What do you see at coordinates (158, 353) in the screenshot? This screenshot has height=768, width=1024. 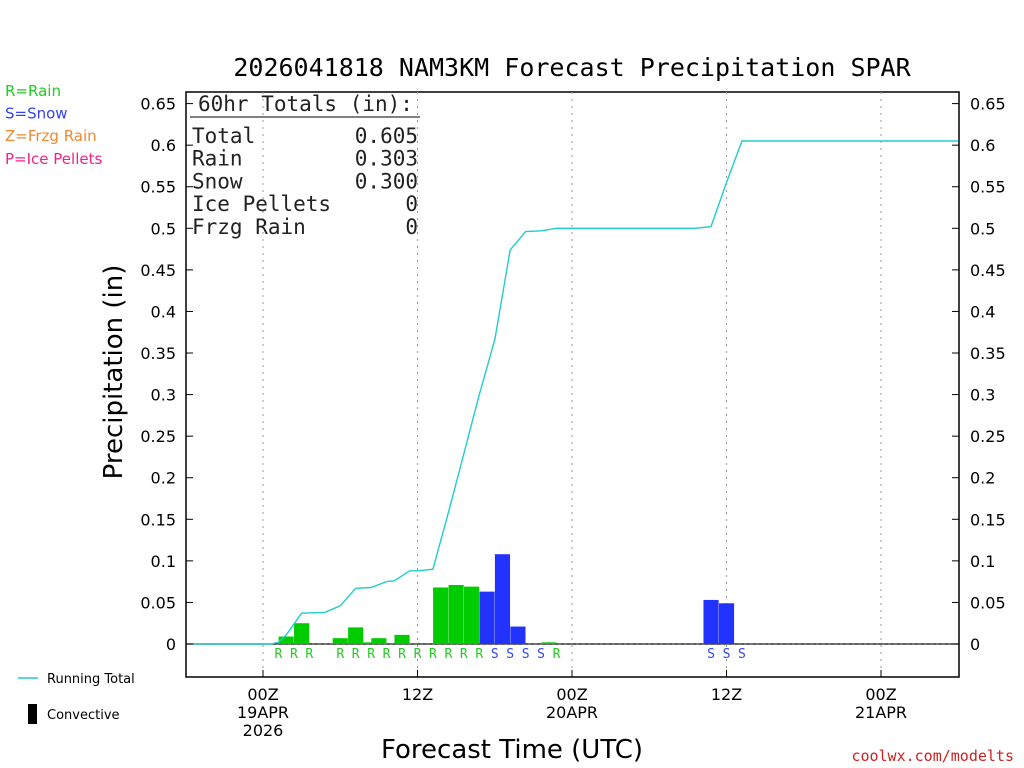 I see `y-tick-label-left: 0.35` at bounding box center [158, 353].